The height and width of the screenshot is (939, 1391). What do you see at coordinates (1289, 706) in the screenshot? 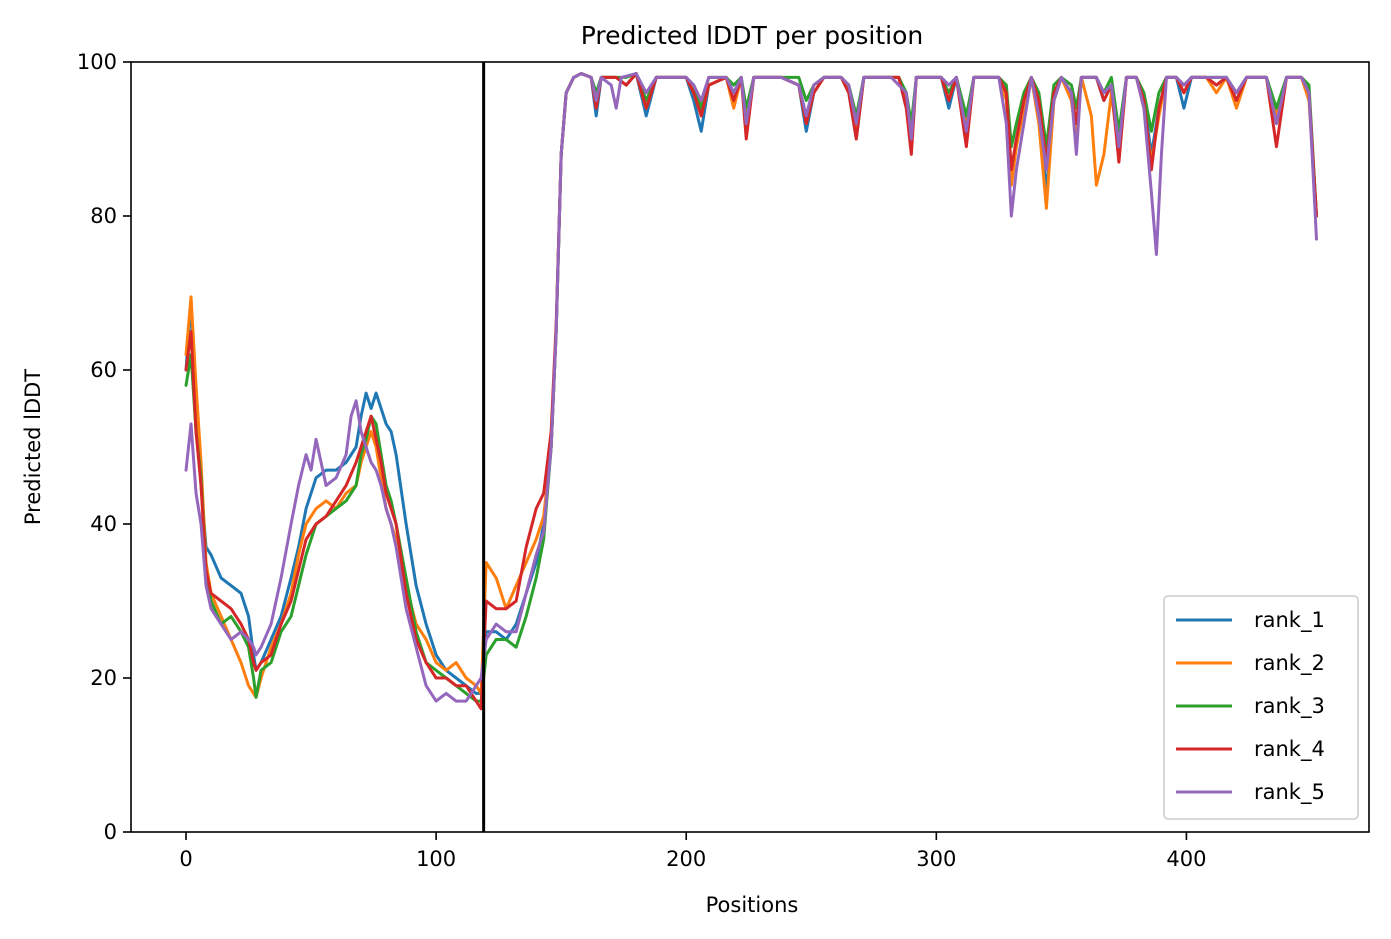
I see `legend-label-rank-3: rank_3` at bounding box center [1289, 706].